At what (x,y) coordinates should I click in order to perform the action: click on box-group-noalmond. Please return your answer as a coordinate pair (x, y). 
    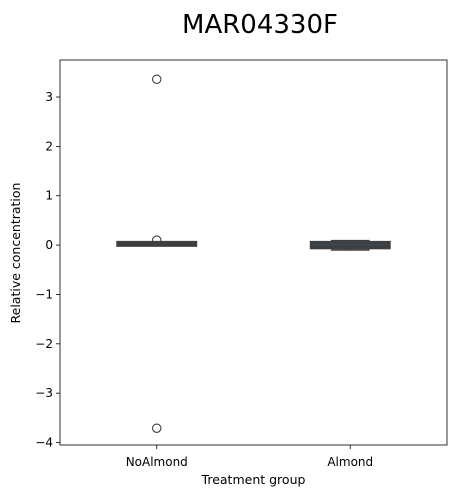
    Looking at the image, I should click on (157, 253).